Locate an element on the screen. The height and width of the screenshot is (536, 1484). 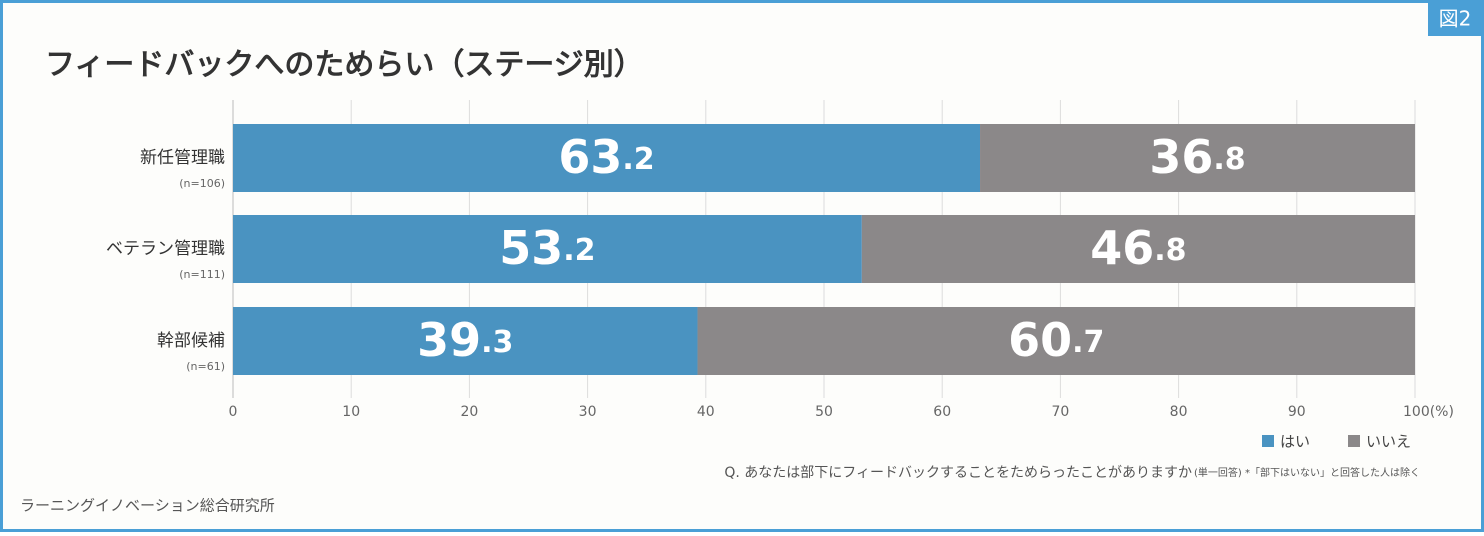
sample-size: (n=61) is located at coordinates (205, 366).